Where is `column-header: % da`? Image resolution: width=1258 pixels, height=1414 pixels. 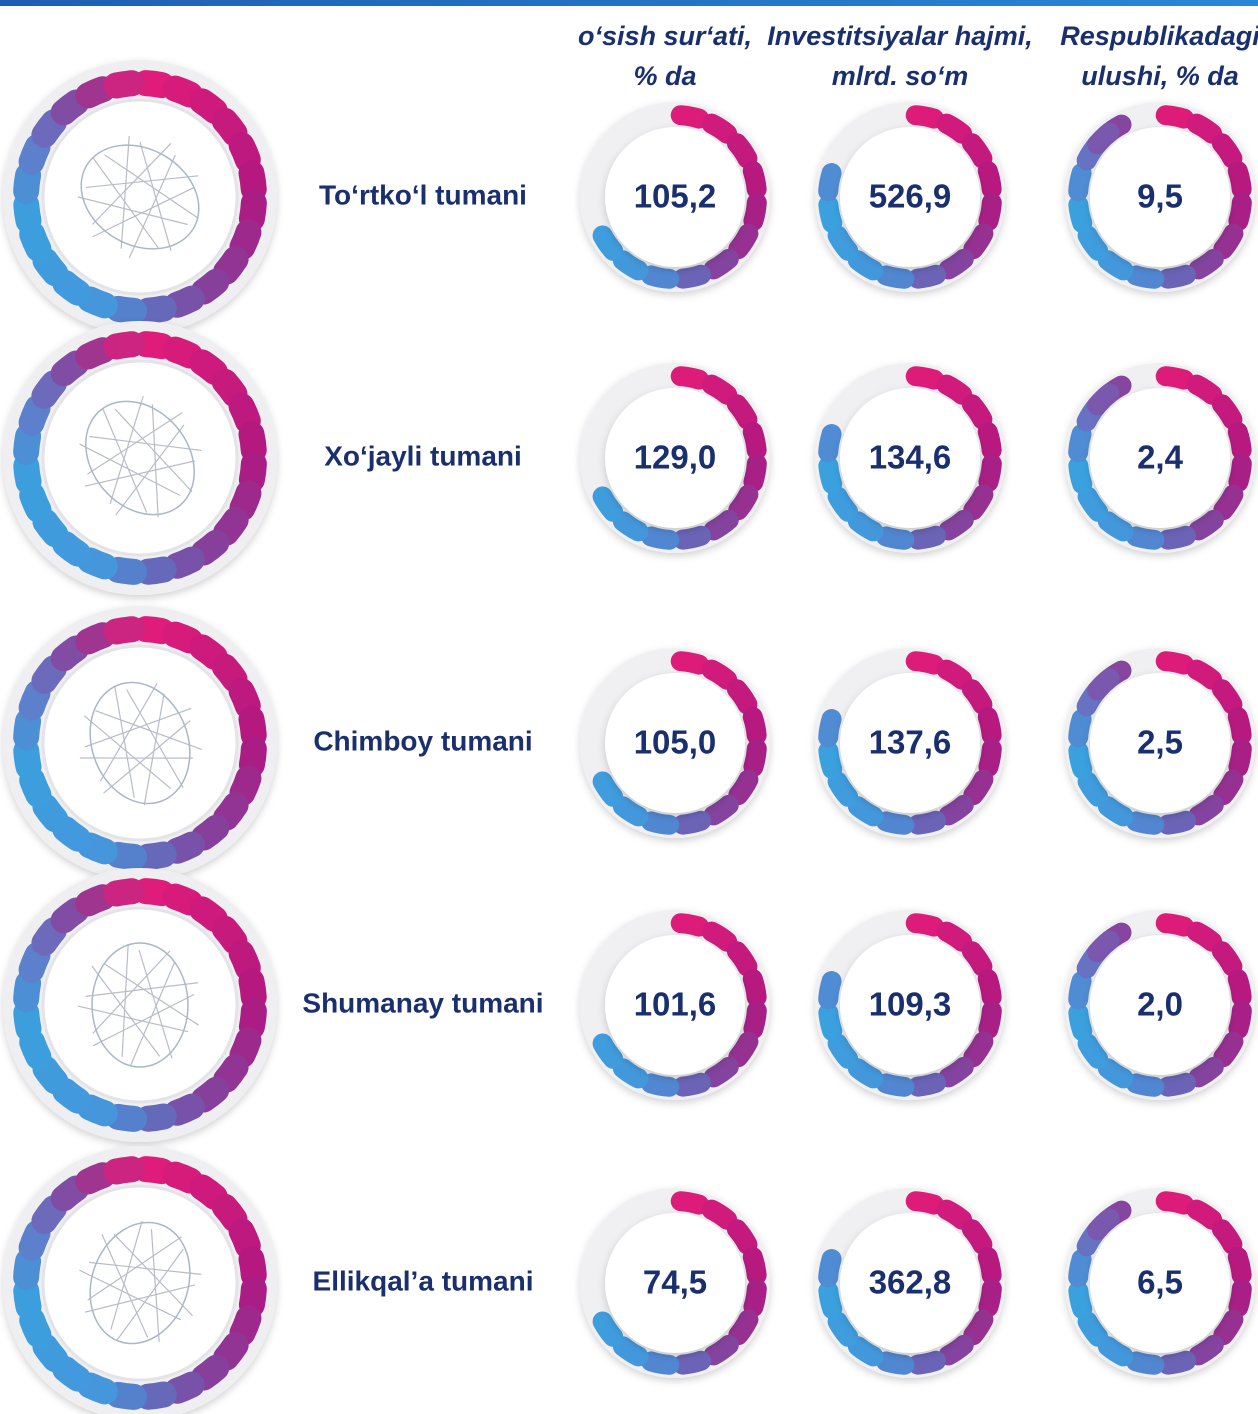 column-header: % da is located at coordinates (664, 76).